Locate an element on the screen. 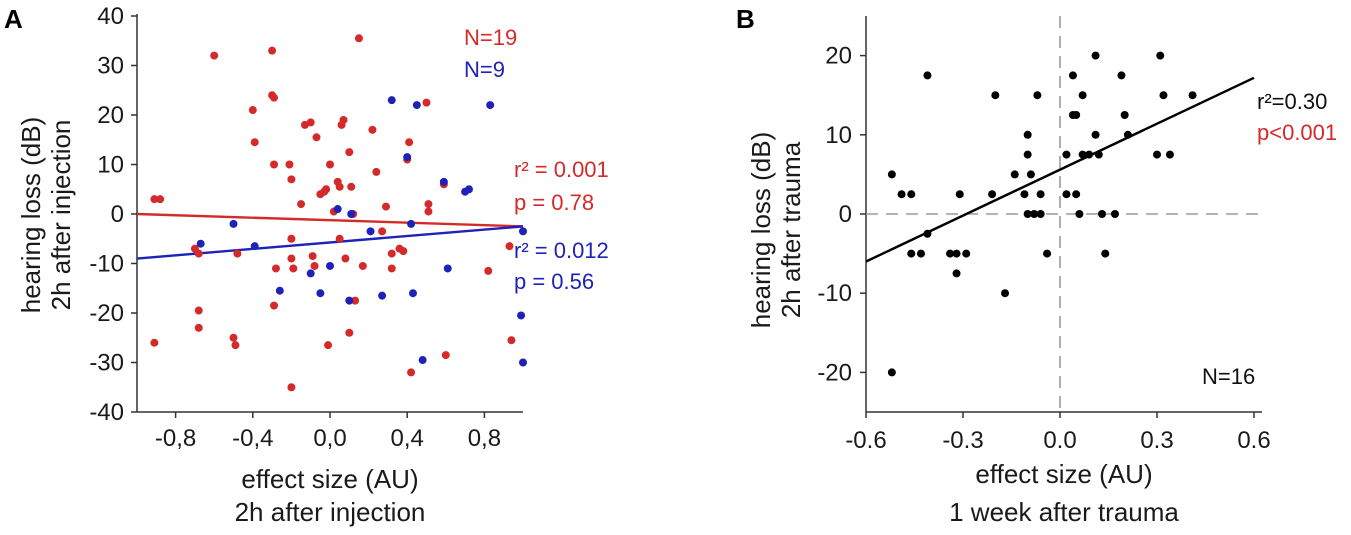  panel-b-y-tick-label: 0 is located at coordinates (845, 214).